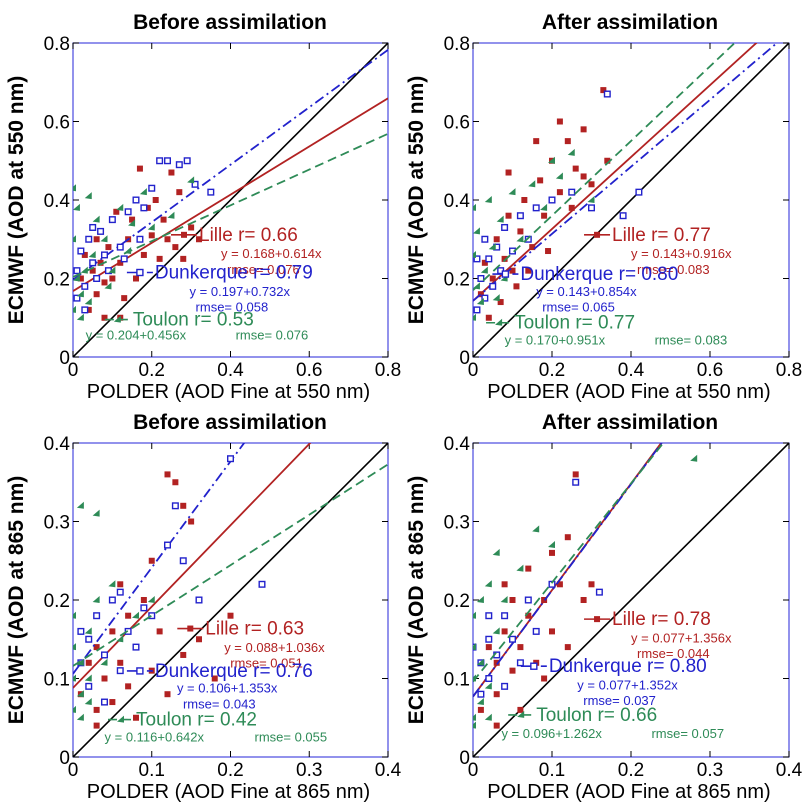  I want to click on rmse-value: rmse= 0.058, so click(232, 306).